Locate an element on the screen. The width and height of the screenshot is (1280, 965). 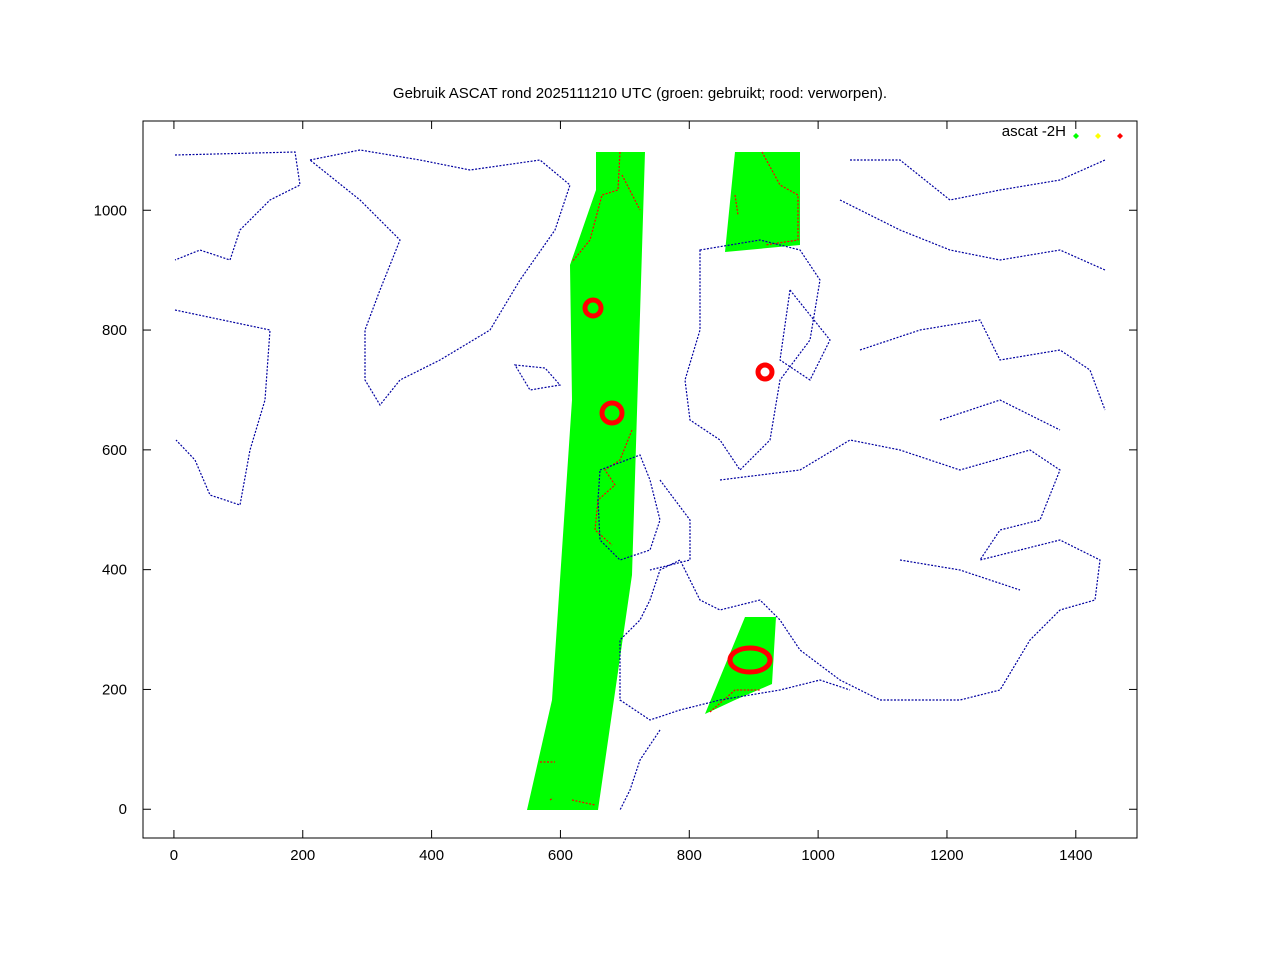
y-tick-label: 400 is located at coordinates (114, 570).